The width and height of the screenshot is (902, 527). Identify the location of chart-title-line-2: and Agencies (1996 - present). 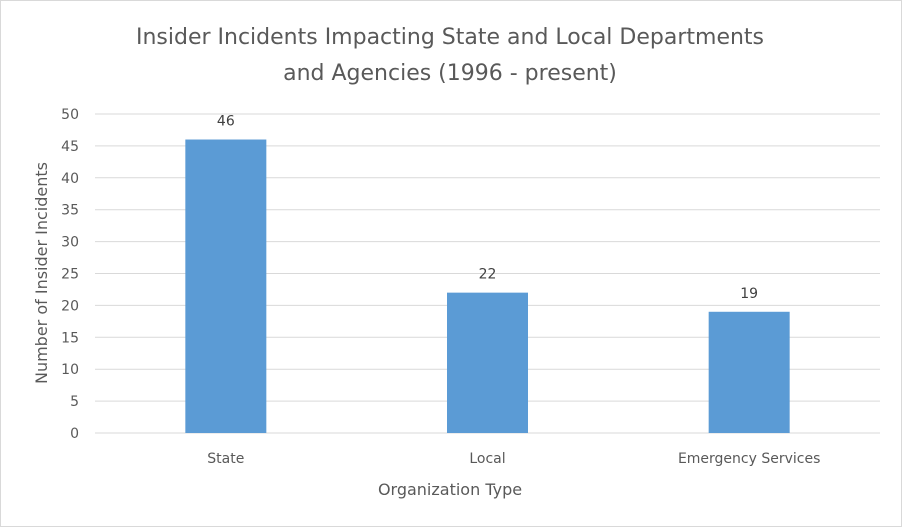
(450, 73).